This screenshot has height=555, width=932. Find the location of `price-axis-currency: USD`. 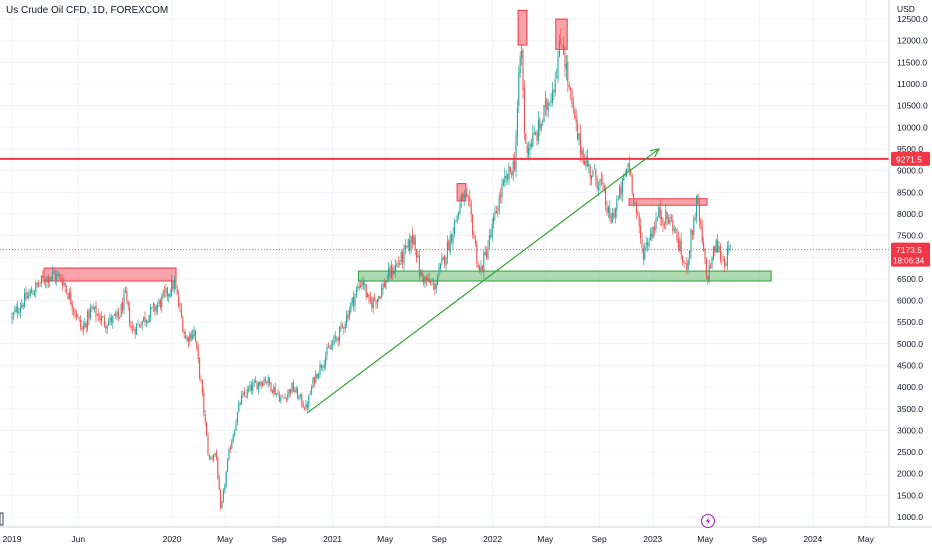

price-axis-currency: USD is located at coordinates (906, 9).